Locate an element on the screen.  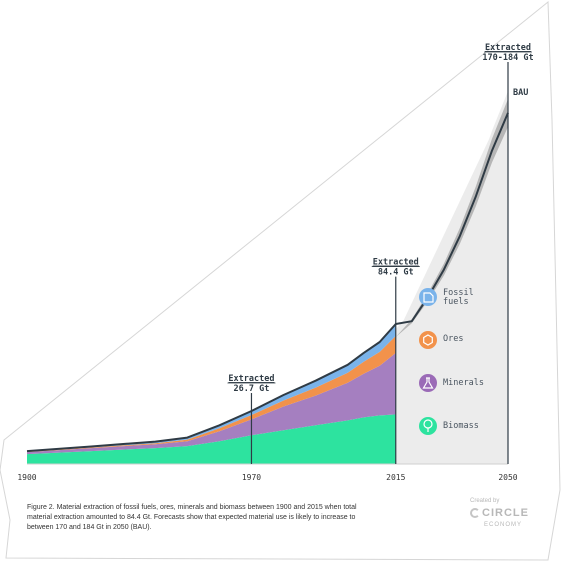
legend-item-minerals: Minerals is located at coordinates (451, 383).